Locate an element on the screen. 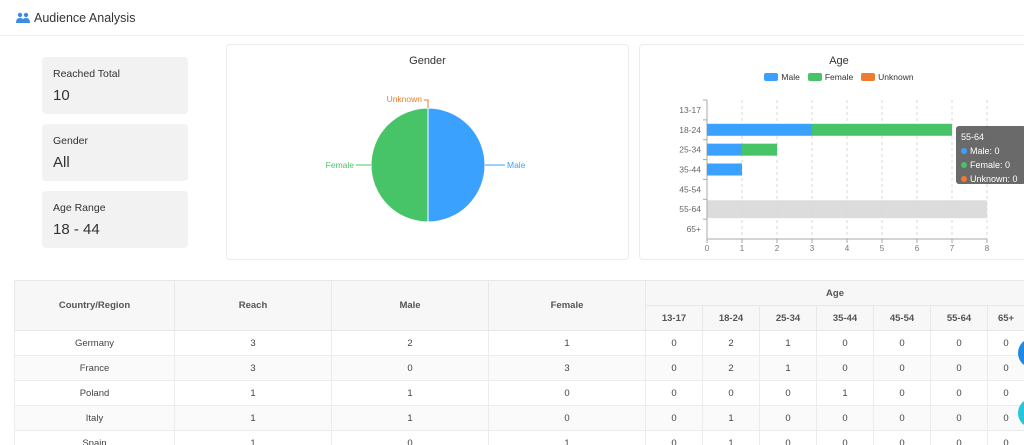  column-header-age-group: 18-24 is located at coordinates (731, 318).